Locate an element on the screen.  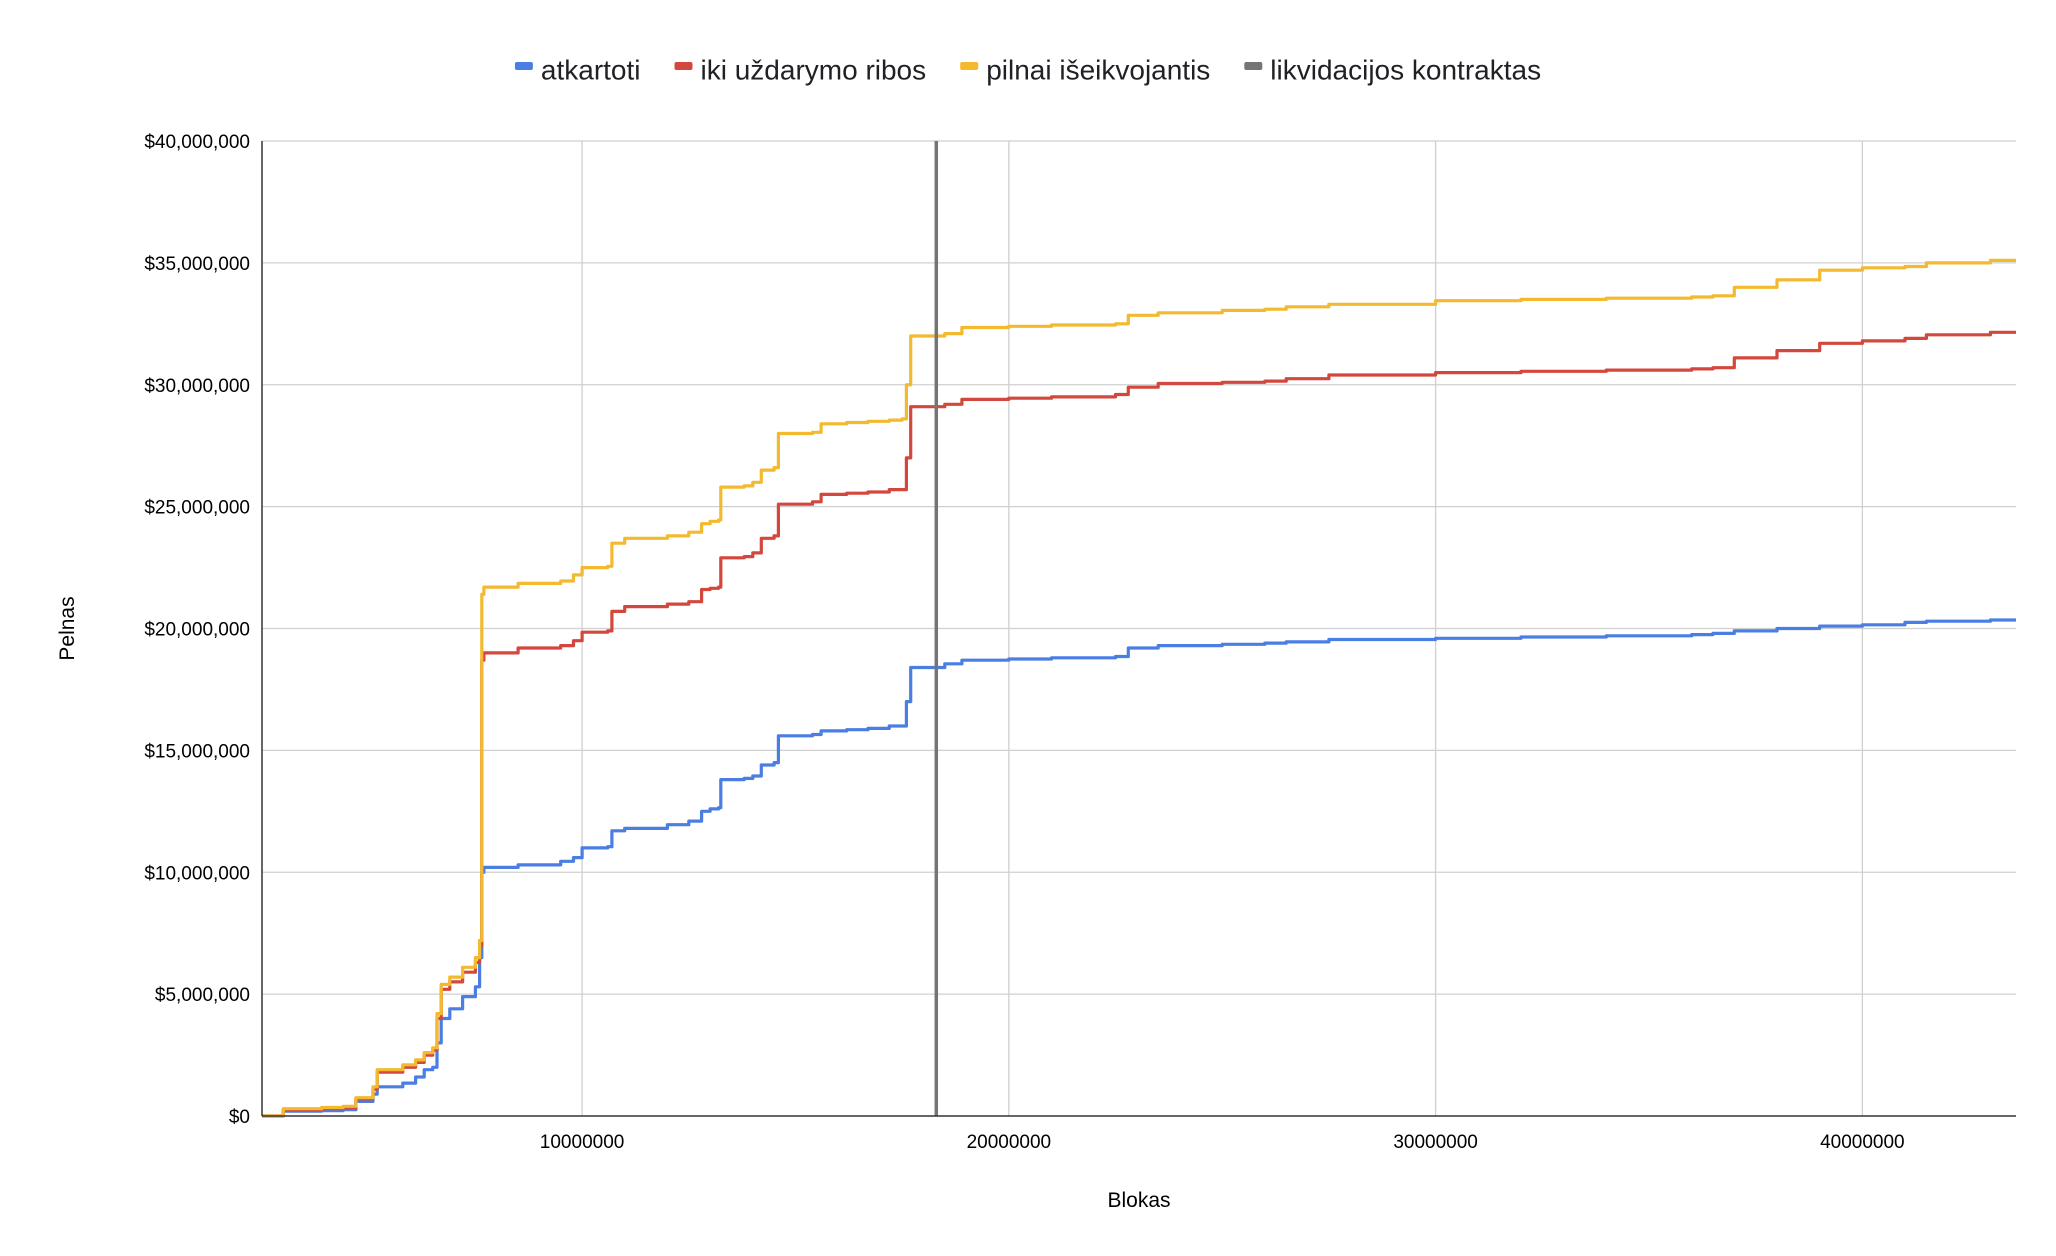
x-tick-label: 10000000 is located at coordinates (582, 1142).